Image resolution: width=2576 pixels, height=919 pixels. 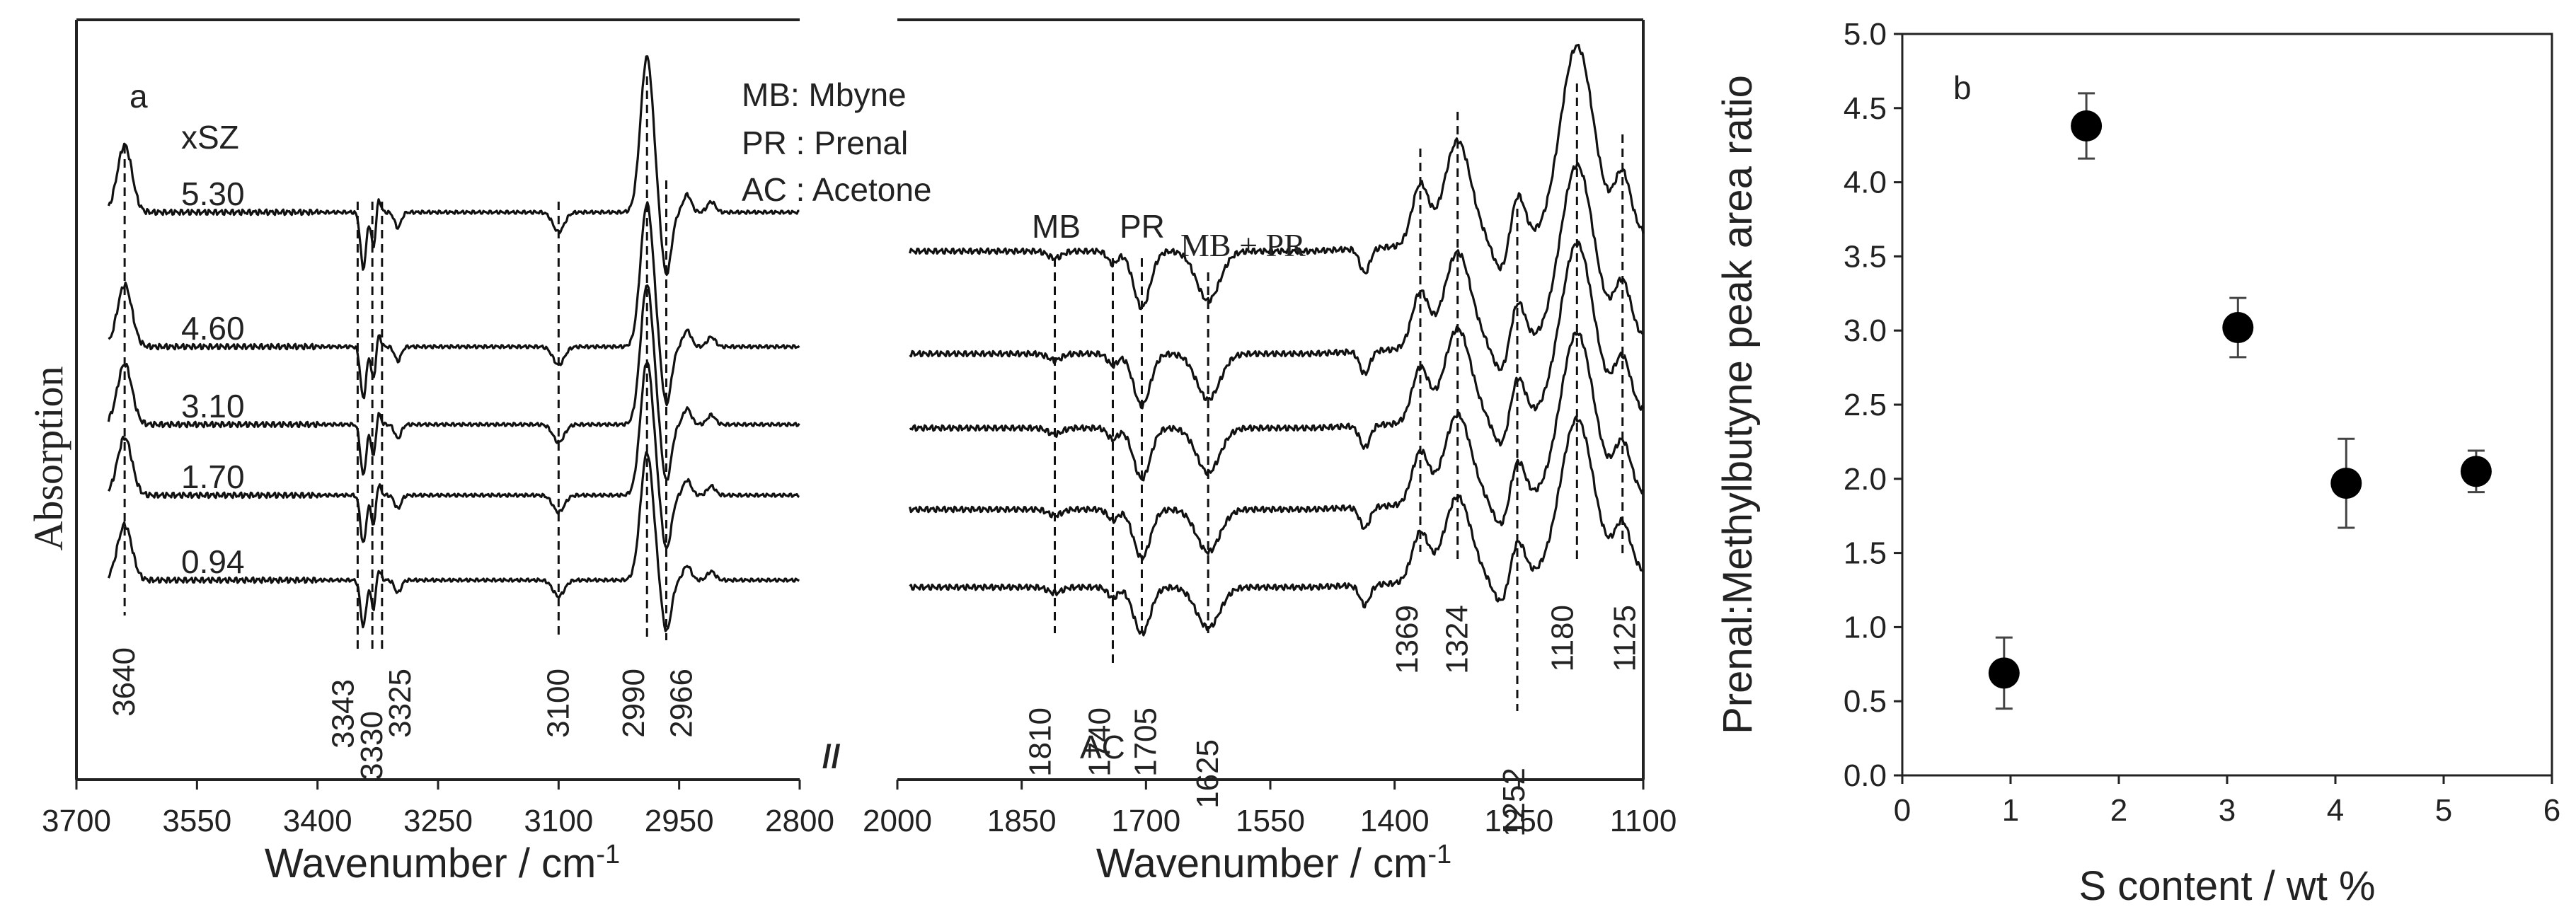 I want to click on band-label: 1625, so click(x=1207, y=774).